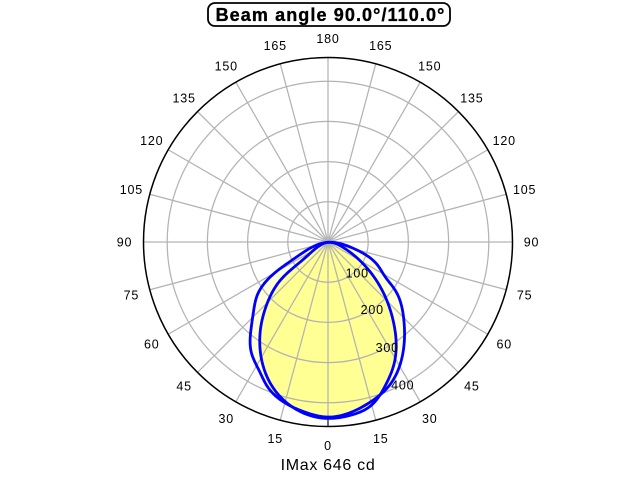 The height and width of the screenshot is (480, 640). Describe the element at coordinates (327, 39) in the screenshot. I see `svg-text: 180` at that location.